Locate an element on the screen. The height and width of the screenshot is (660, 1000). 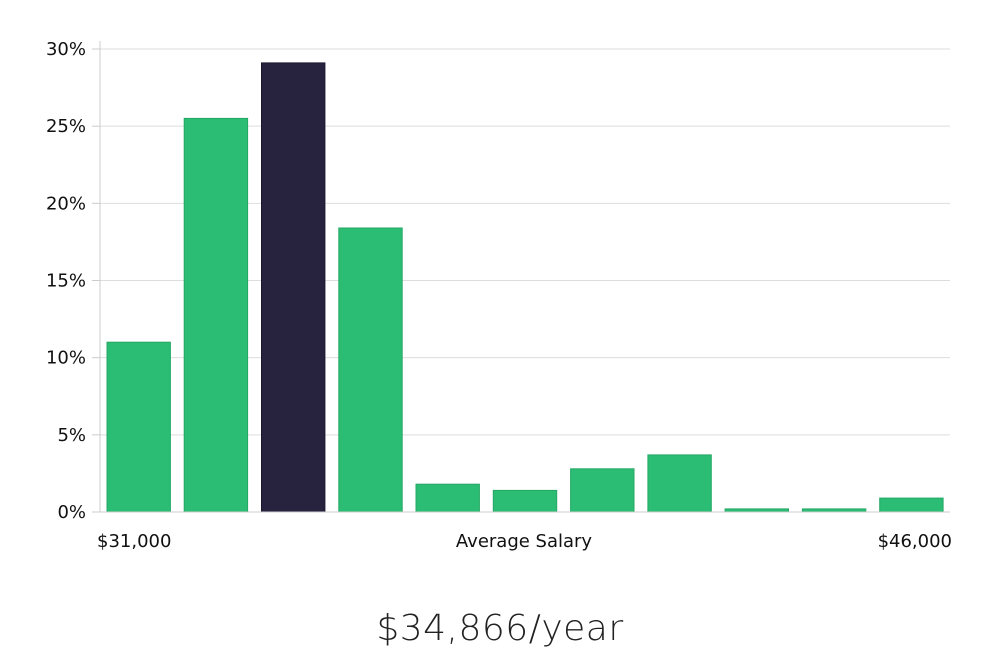
x-max-label: $46,000 is located at coordinates (915, 541).